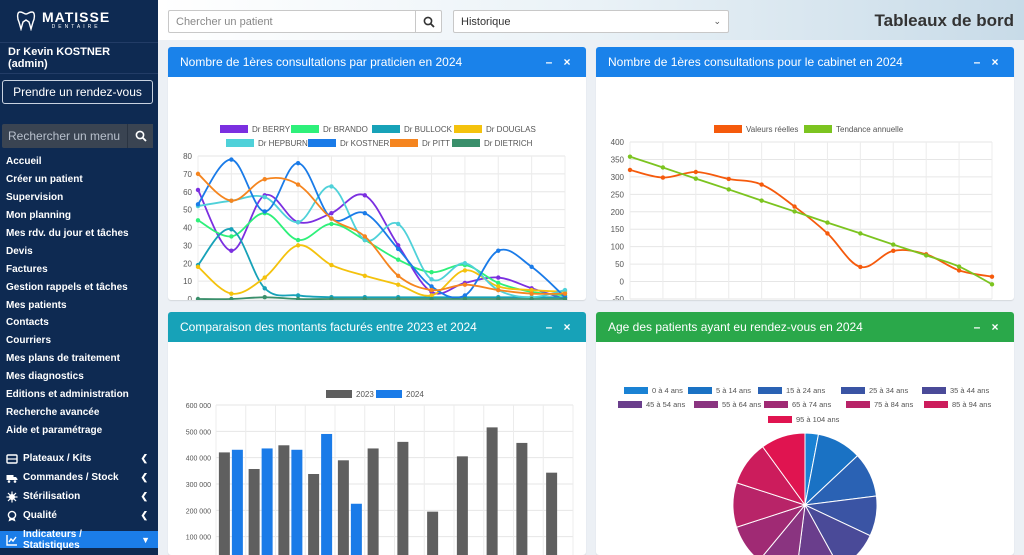 The image size is (1024, 555). I want to click on legend-label: 65 à 74 ans, so click(811, 404).